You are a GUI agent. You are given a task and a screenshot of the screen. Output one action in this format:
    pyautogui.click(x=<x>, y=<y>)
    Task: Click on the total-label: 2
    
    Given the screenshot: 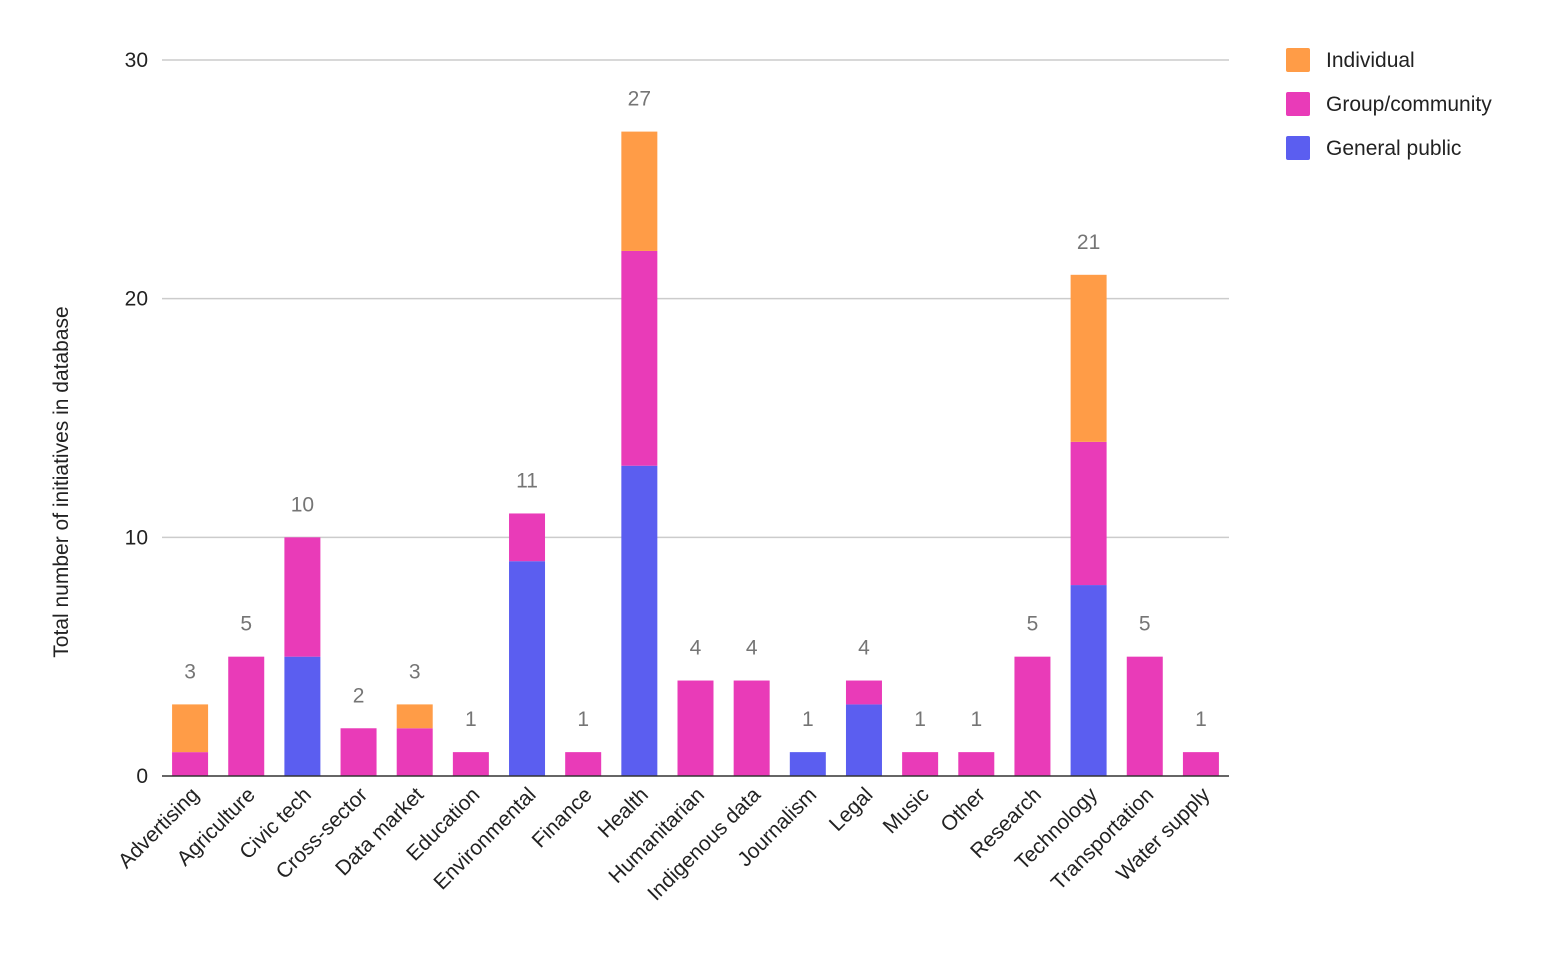 What is the action you would take?
    pyautogui.click(x=359, y=695)
    